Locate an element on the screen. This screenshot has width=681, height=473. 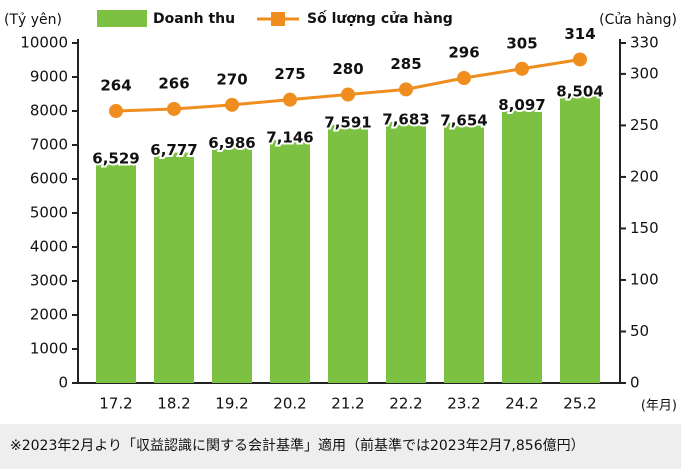
y2-axis-label: (Cửa hàng) is located at coordinates (638, 20).